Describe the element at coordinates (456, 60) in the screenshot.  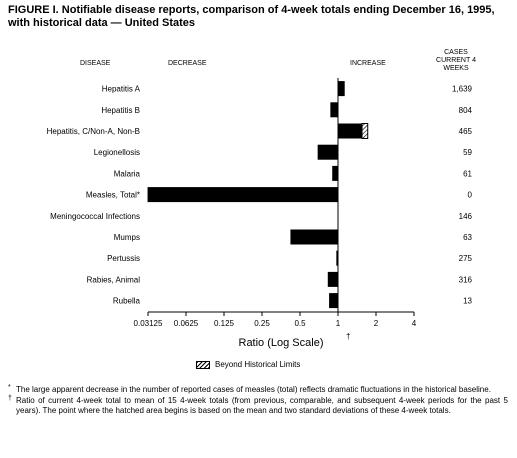
I see `cases-column-header: CASES CURRENT 4 WEEKS` at that location.